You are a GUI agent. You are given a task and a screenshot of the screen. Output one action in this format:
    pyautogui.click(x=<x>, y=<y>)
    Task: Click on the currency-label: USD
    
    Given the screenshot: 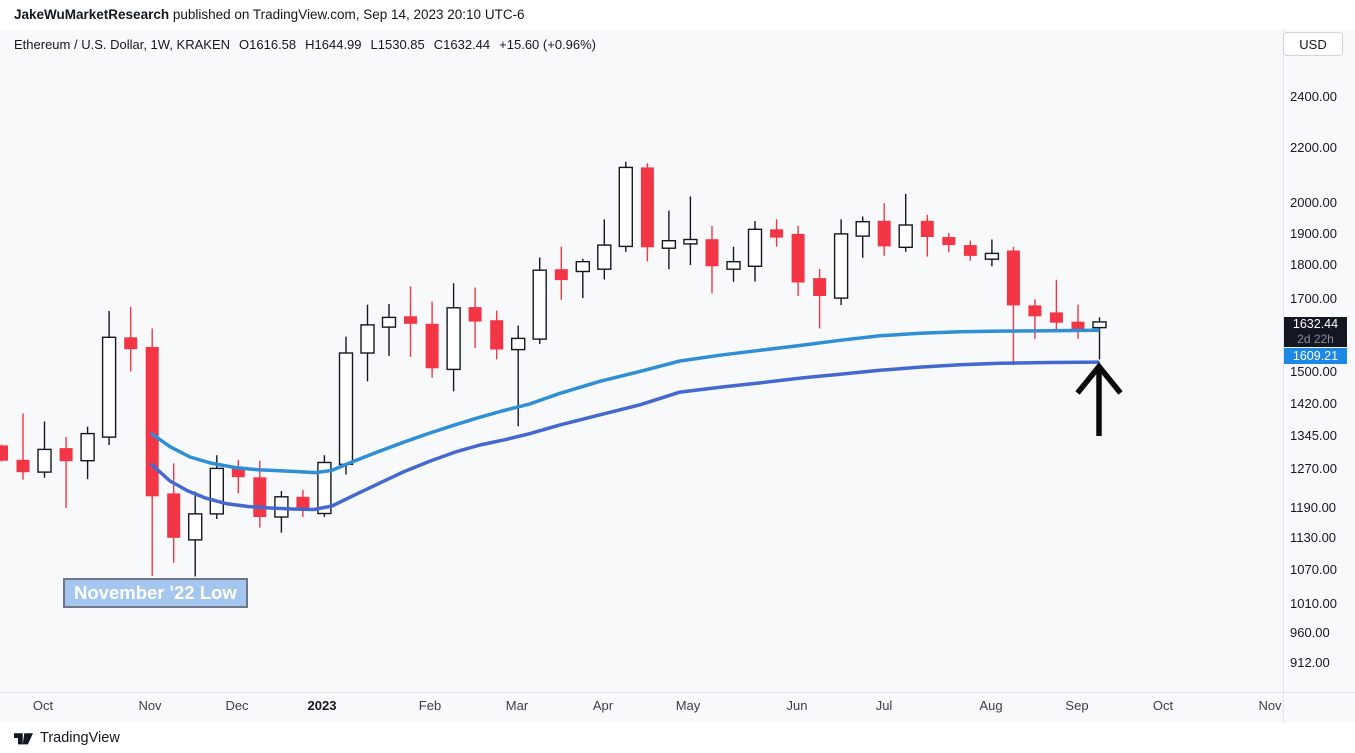 What is the action you would take?
    pyautogui.click(x=1313, y=44)
    